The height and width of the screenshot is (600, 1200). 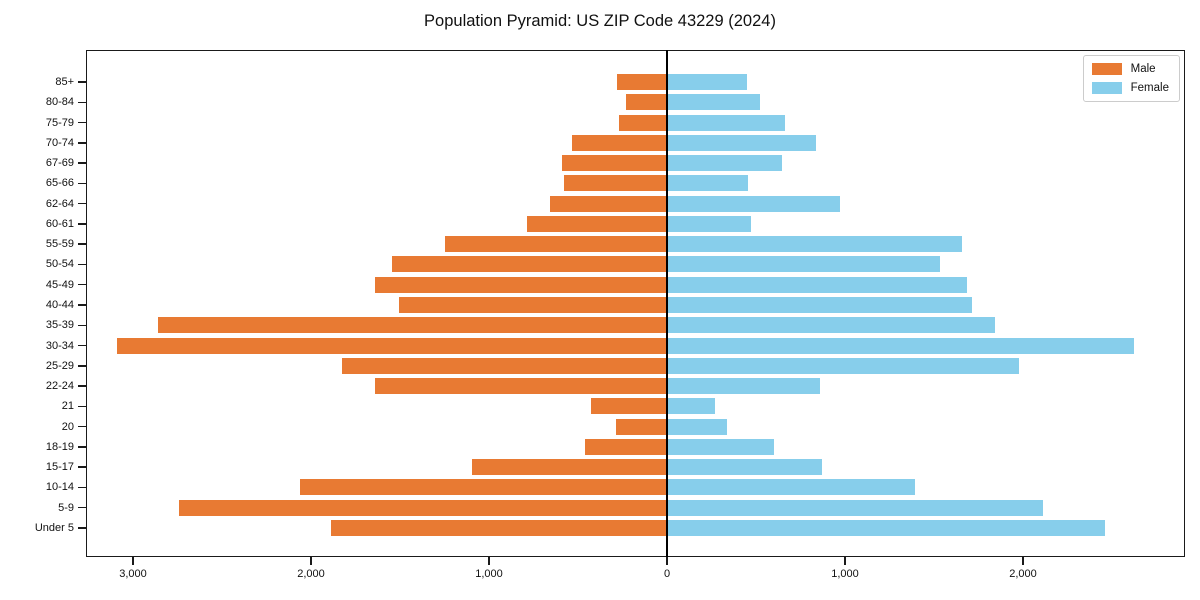 I want to click on y-label-10-14: 10-14, so click(x=59, y=487).